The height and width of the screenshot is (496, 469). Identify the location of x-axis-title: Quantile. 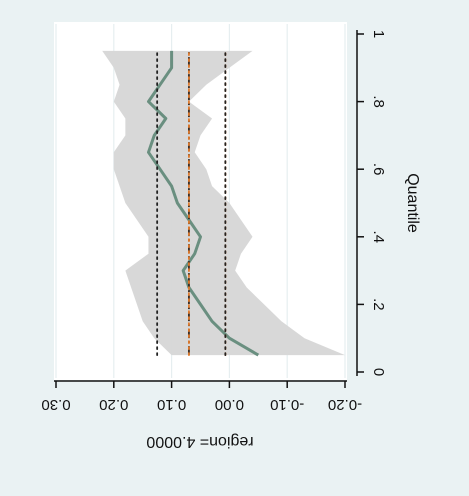
(412, 203).